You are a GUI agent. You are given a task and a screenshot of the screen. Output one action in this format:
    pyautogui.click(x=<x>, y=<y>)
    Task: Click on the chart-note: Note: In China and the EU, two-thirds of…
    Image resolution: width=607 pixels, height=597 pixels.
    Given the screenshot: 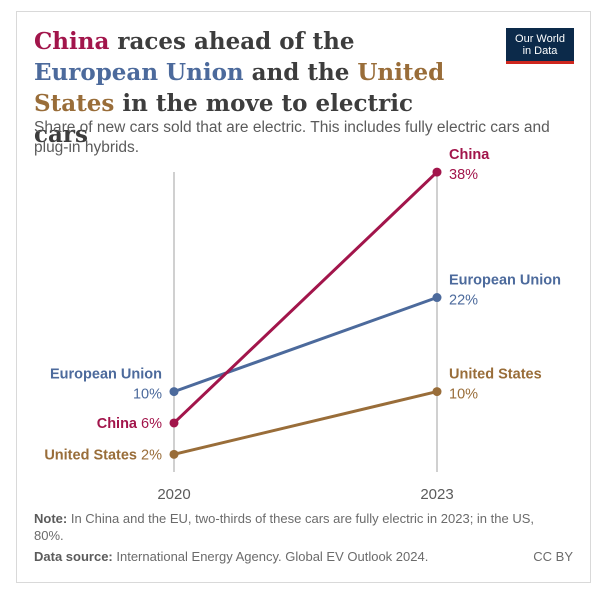 What is the action you would take?
    pyautogui.click(x=294, y=527)
    